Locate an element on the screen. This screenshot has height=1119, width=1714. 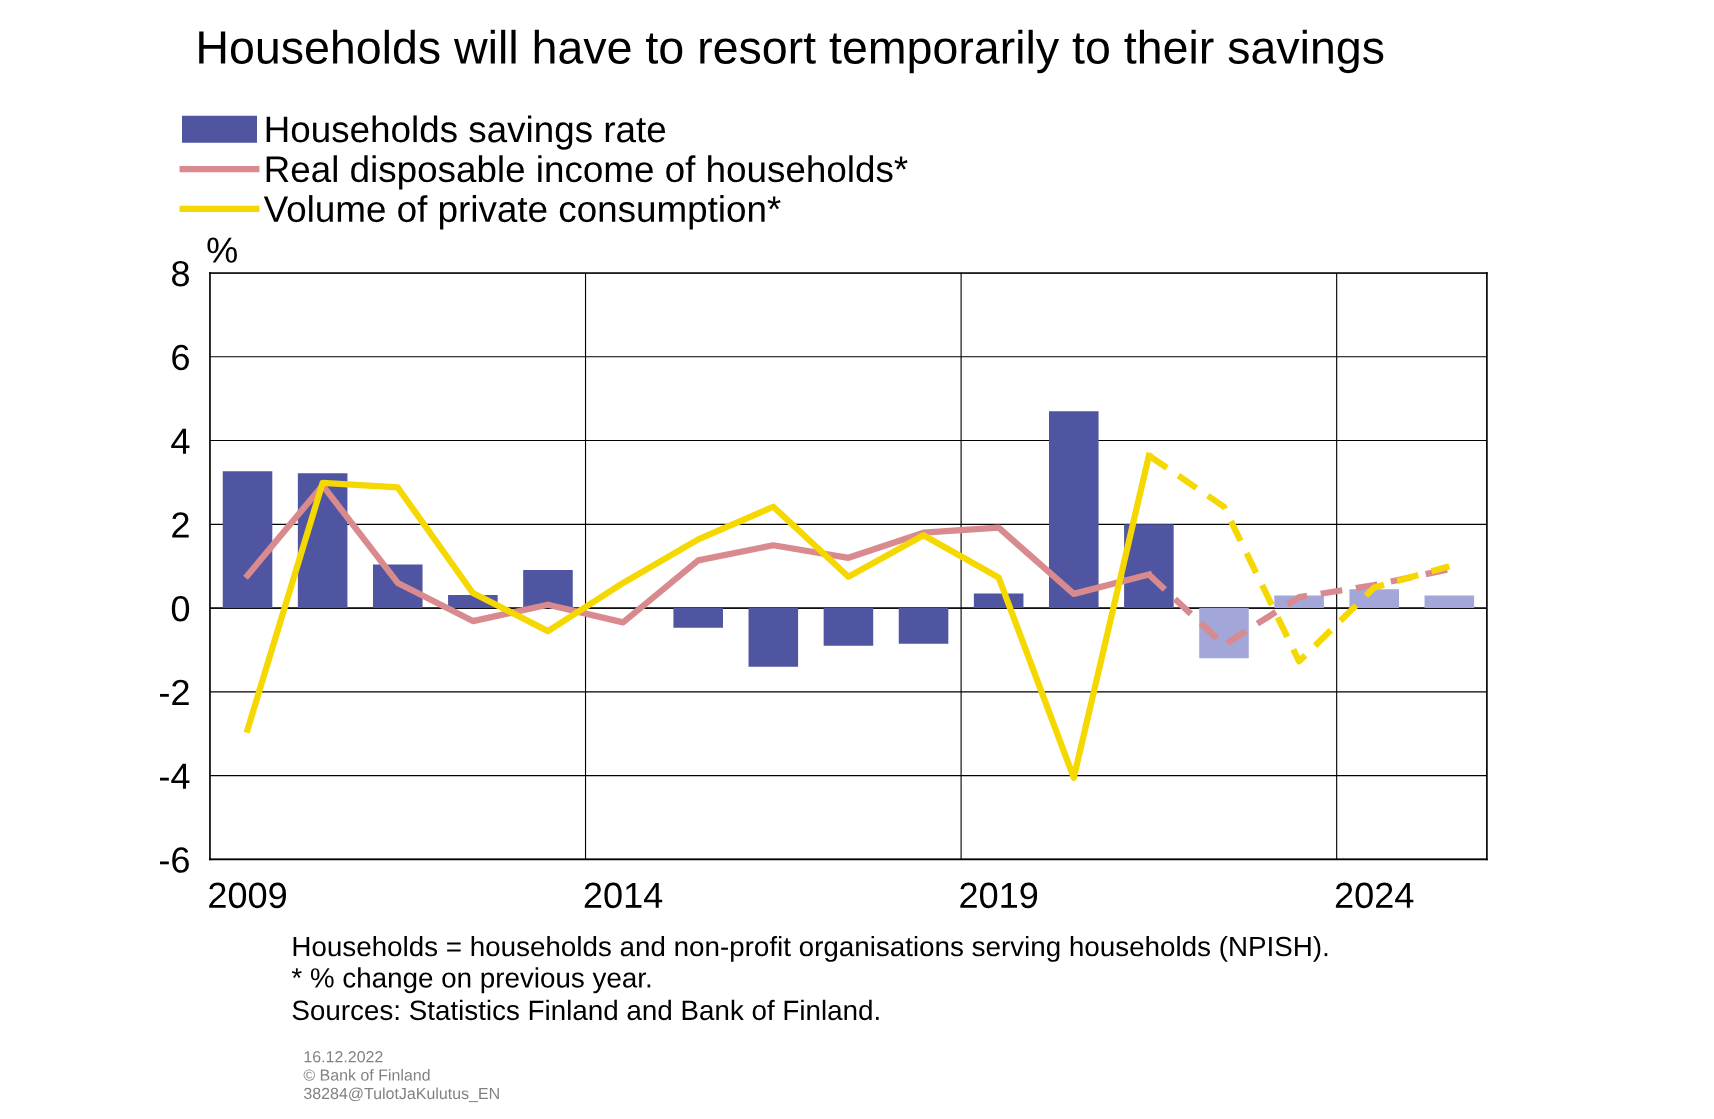
y-tick-label: -2 is located at coordinates (174, 692).